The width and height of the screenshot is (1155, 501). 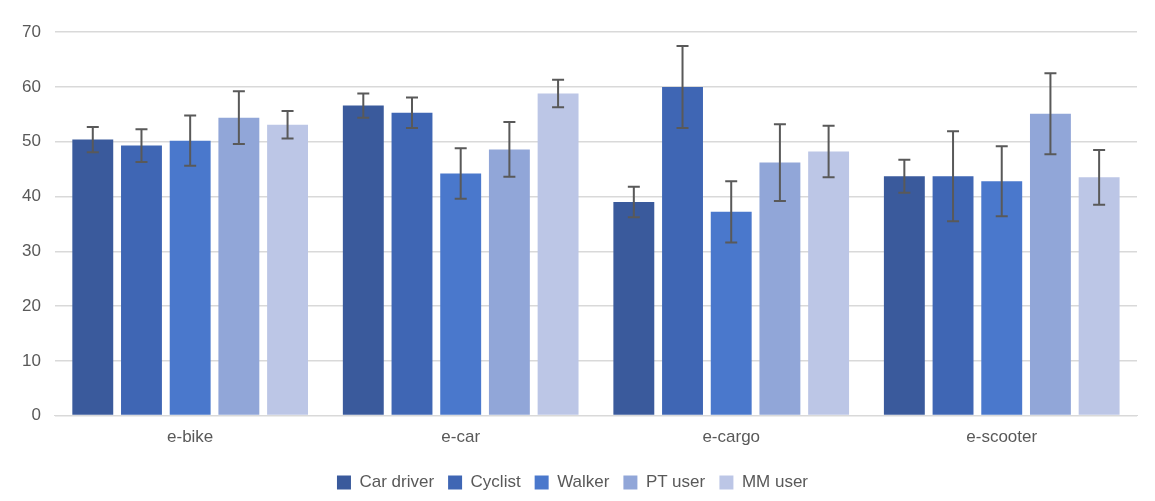 What do you see at coordinates (583, 482) in the screenshot?
I see `legend-label: Walker` at bounding box center [583, 482].